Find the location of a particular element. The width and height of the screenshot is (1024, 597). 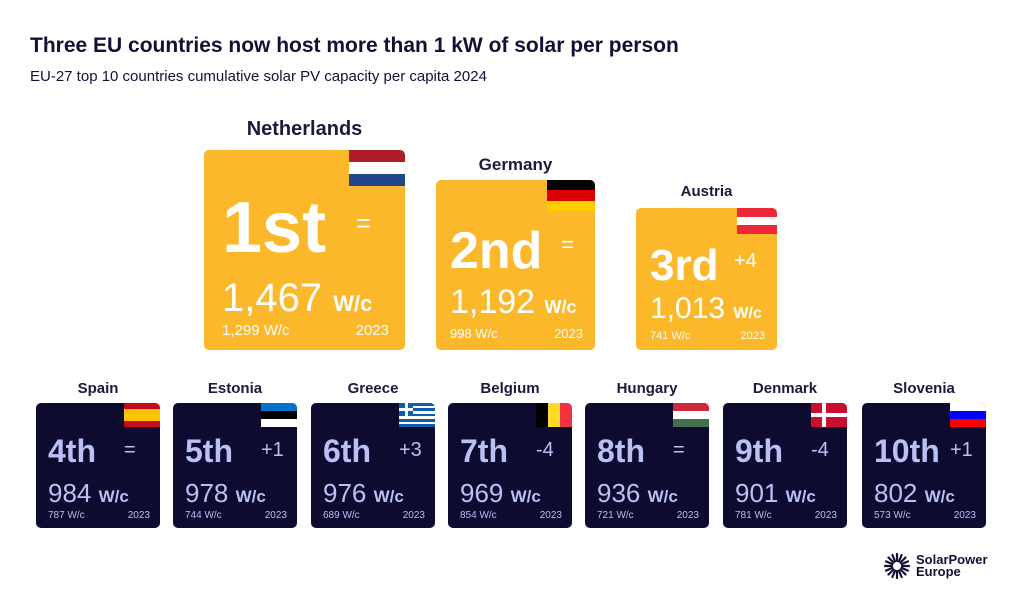

rank: 7th is located at coordinates (484, 451).